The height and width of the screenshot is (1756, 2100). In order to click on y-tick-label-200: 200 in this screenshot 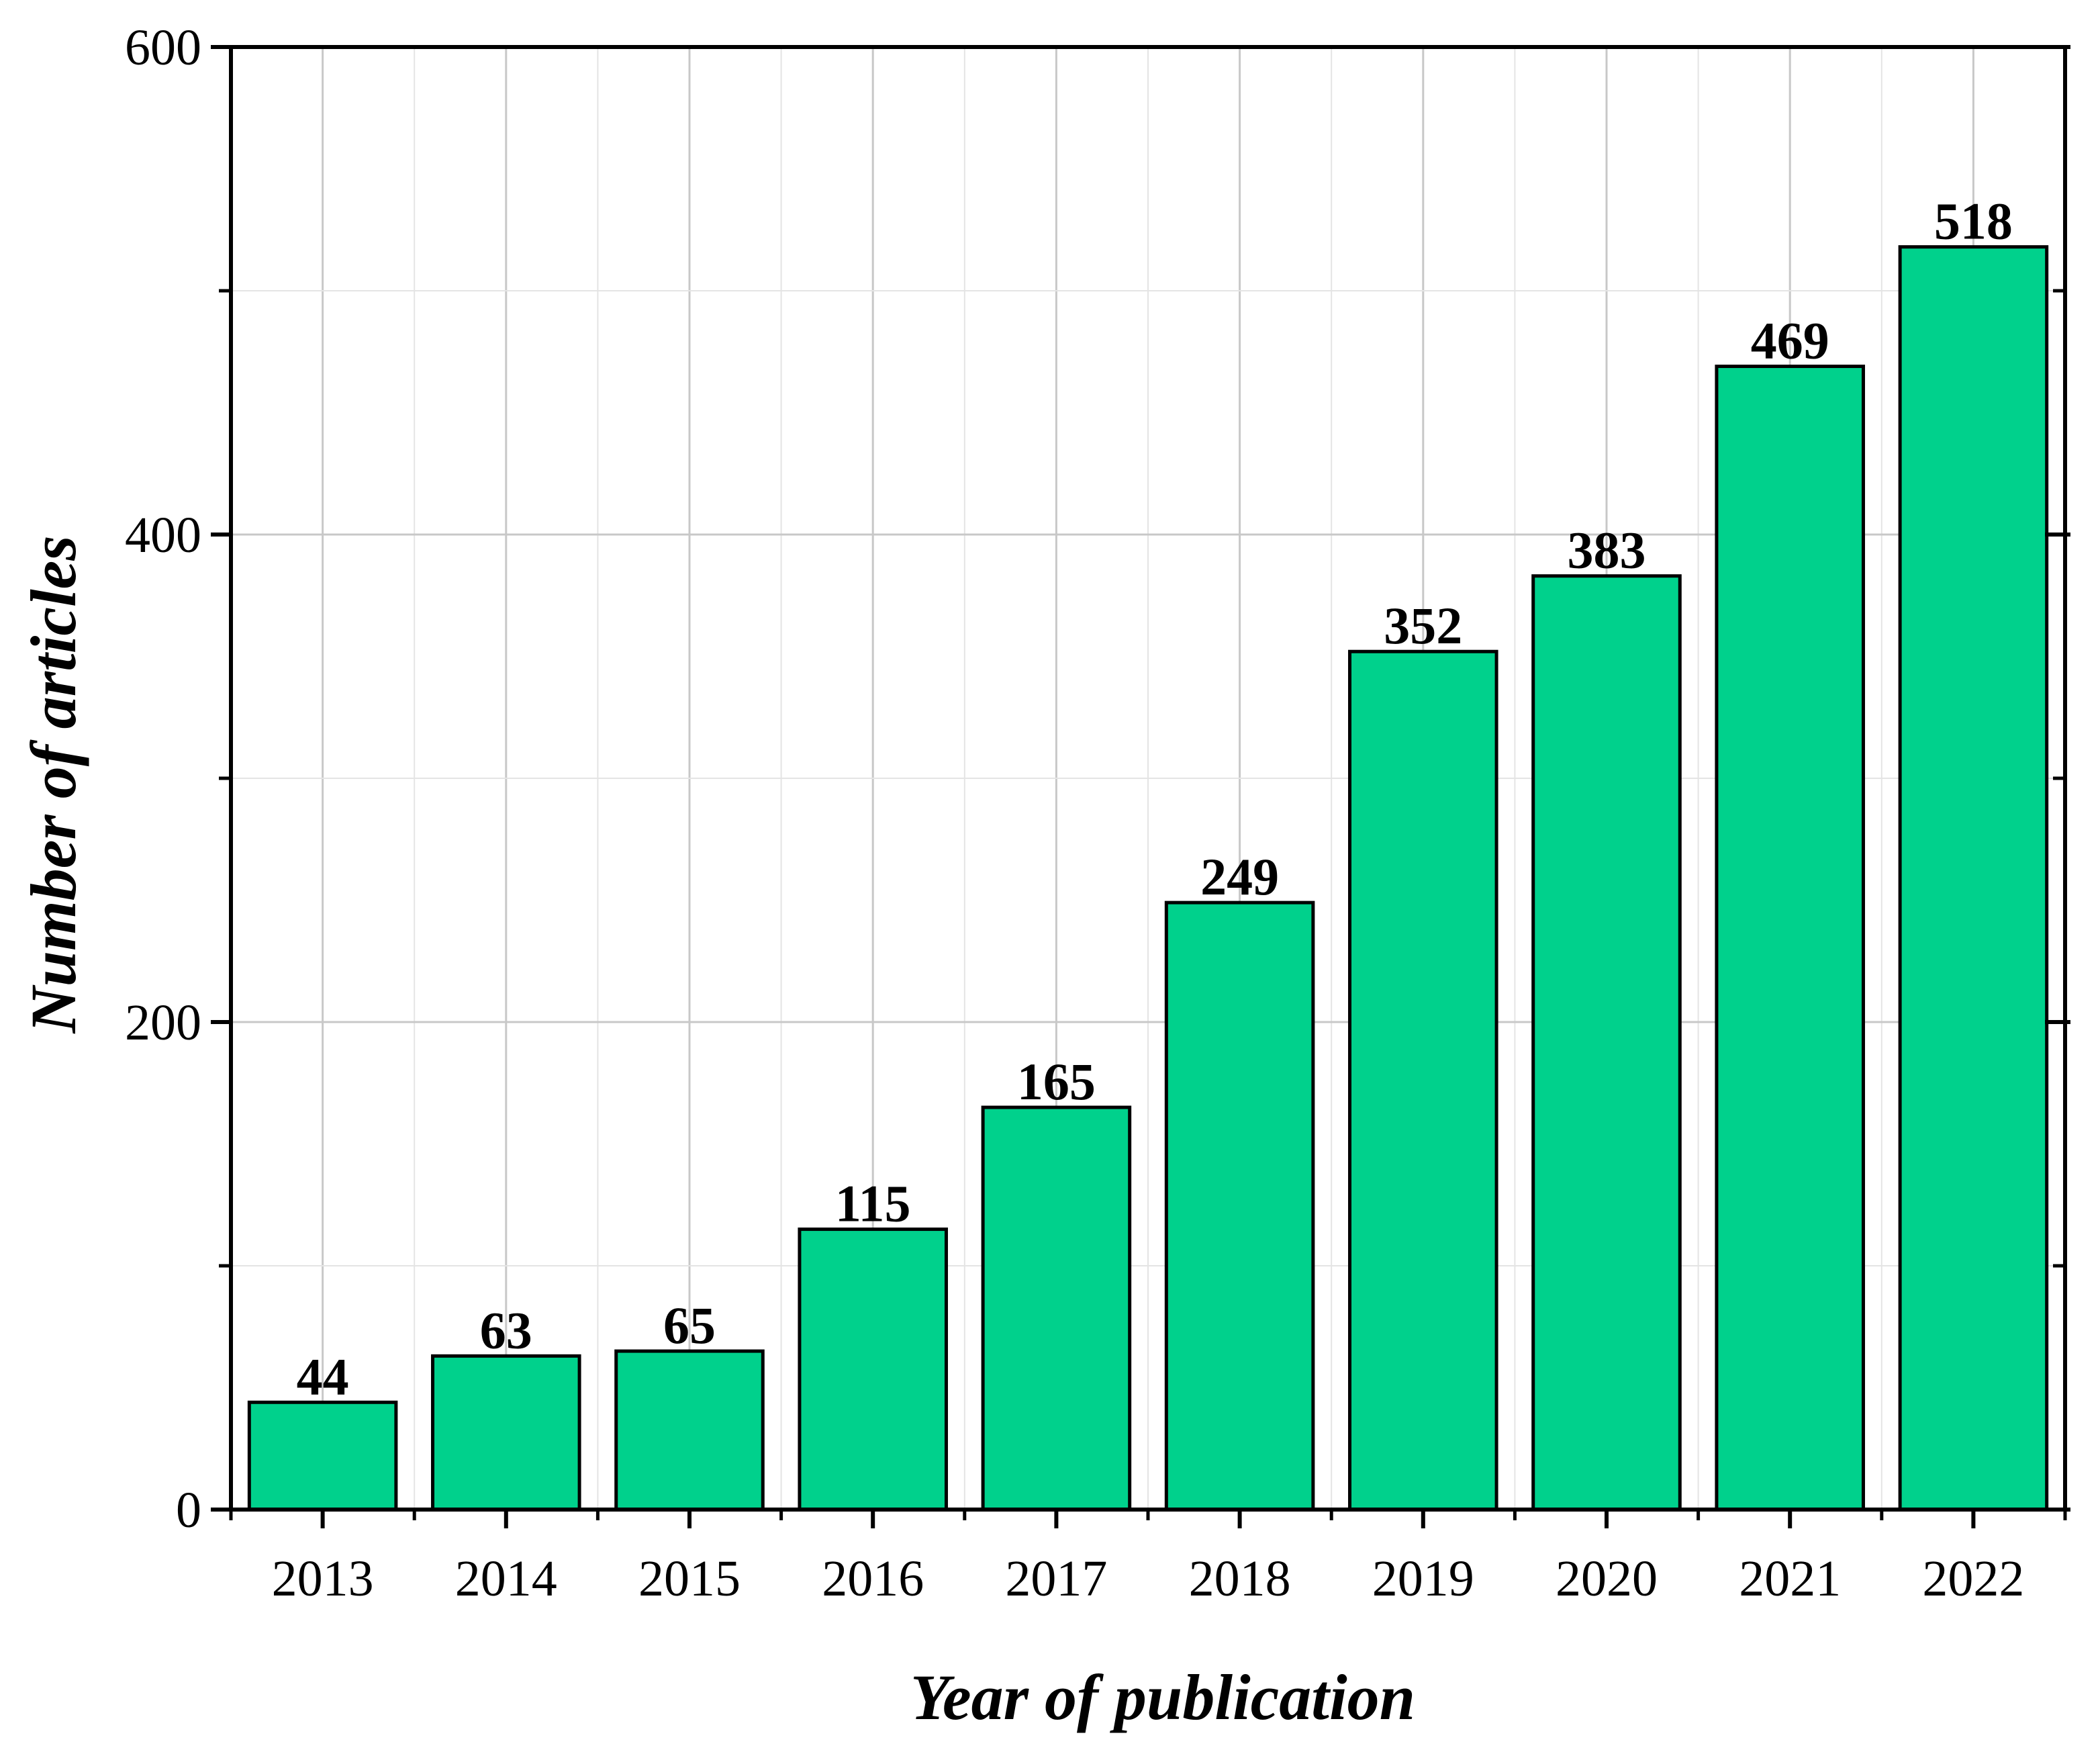, I will do `click(163, 1023)`.